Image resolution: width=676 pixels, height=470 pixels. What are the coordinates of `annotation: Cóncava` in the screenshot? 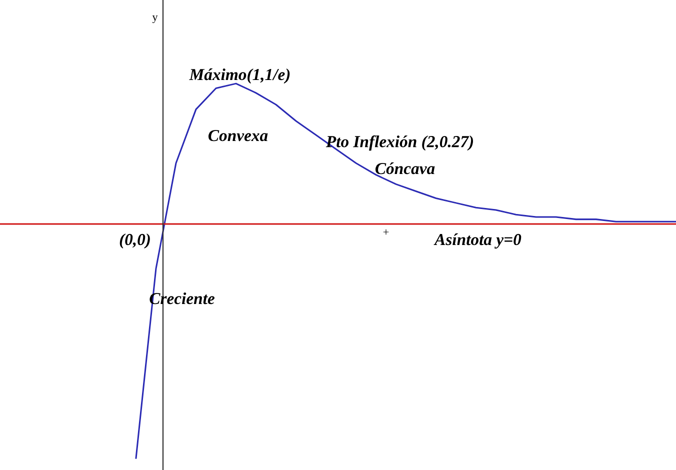 It's located at (405, 168).